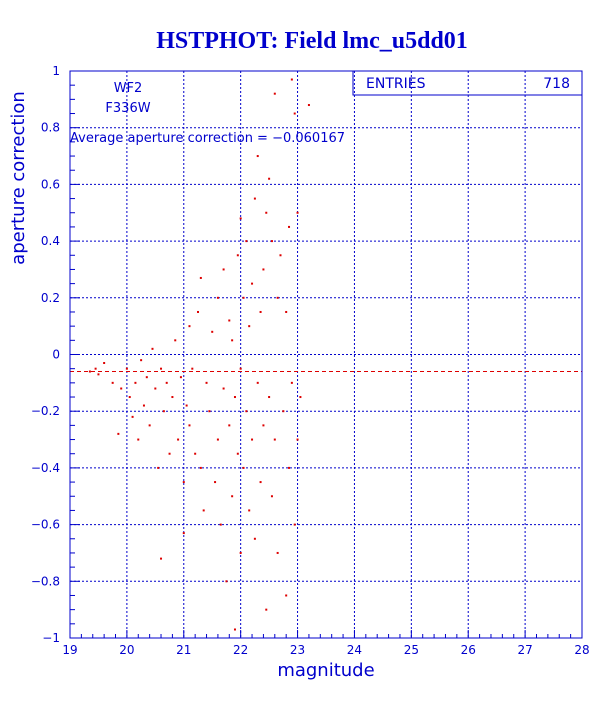  I want to click on filter-label: F336W, so click(127, 108).